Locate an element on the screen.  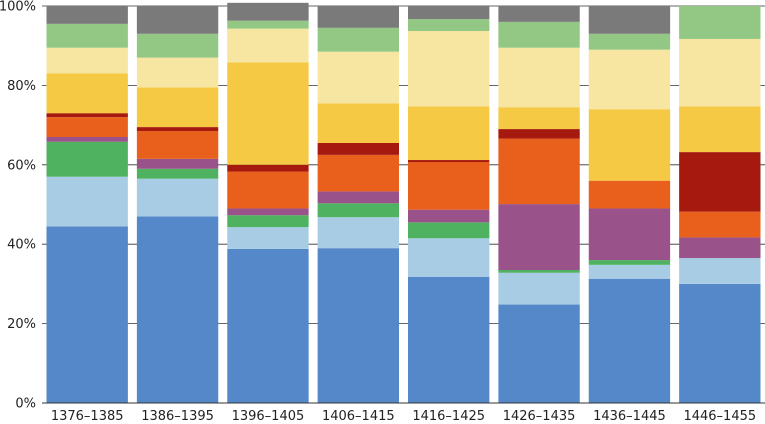
x-tick-label: 1416–1425 is located at coordinates (448, 416).